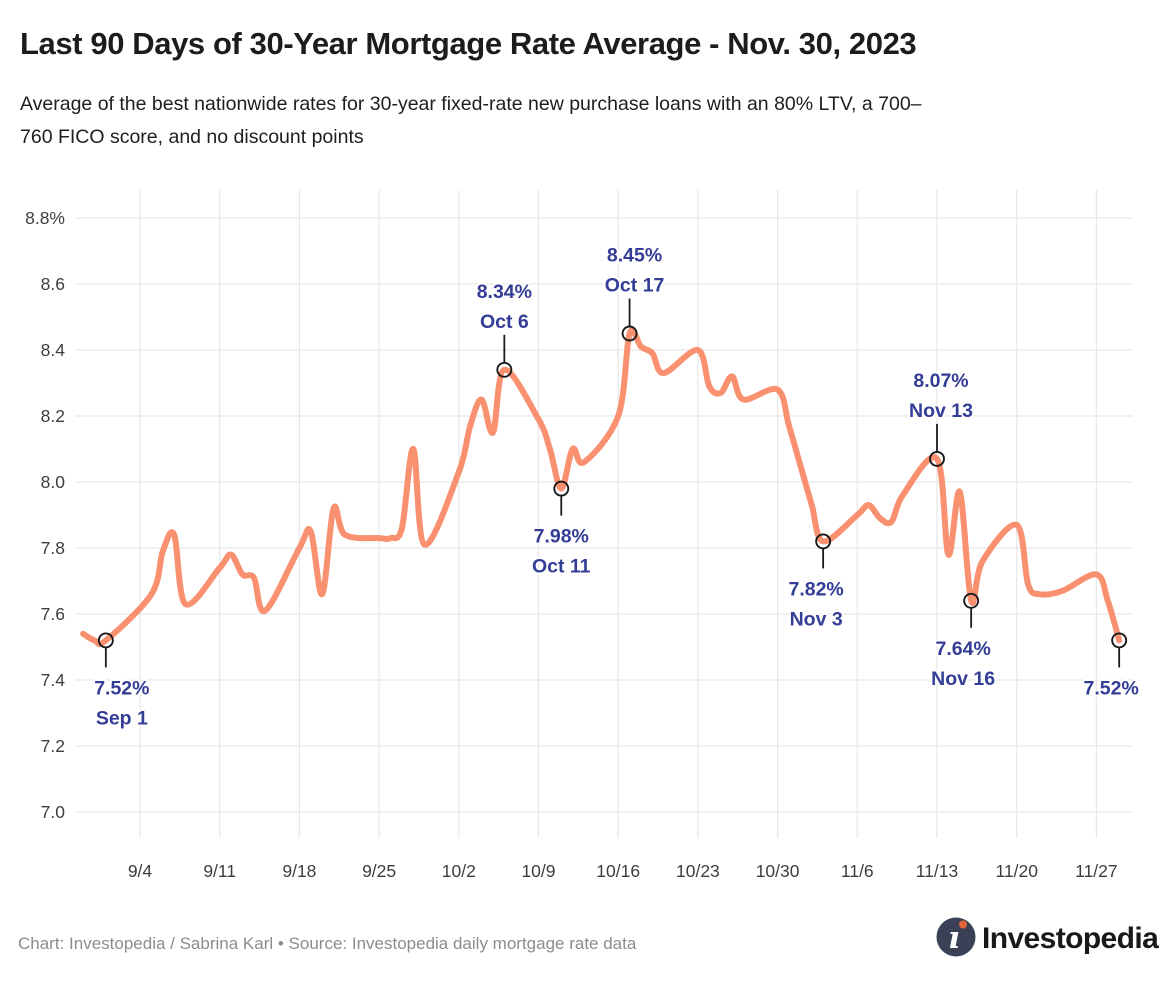  Describe the element at coordinates (53, 548) in the screenshot. I see `y-axis-tick-label: 7.8` at that location.